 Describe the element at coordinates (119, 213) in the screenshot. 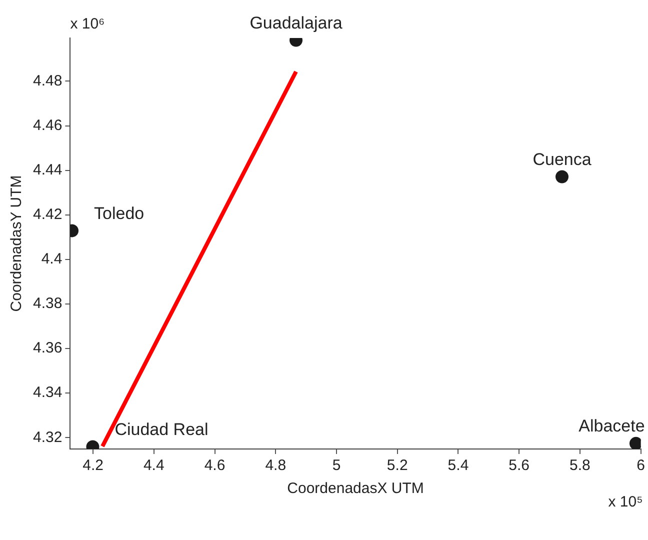

I see `annotation: Toledo` at that location.